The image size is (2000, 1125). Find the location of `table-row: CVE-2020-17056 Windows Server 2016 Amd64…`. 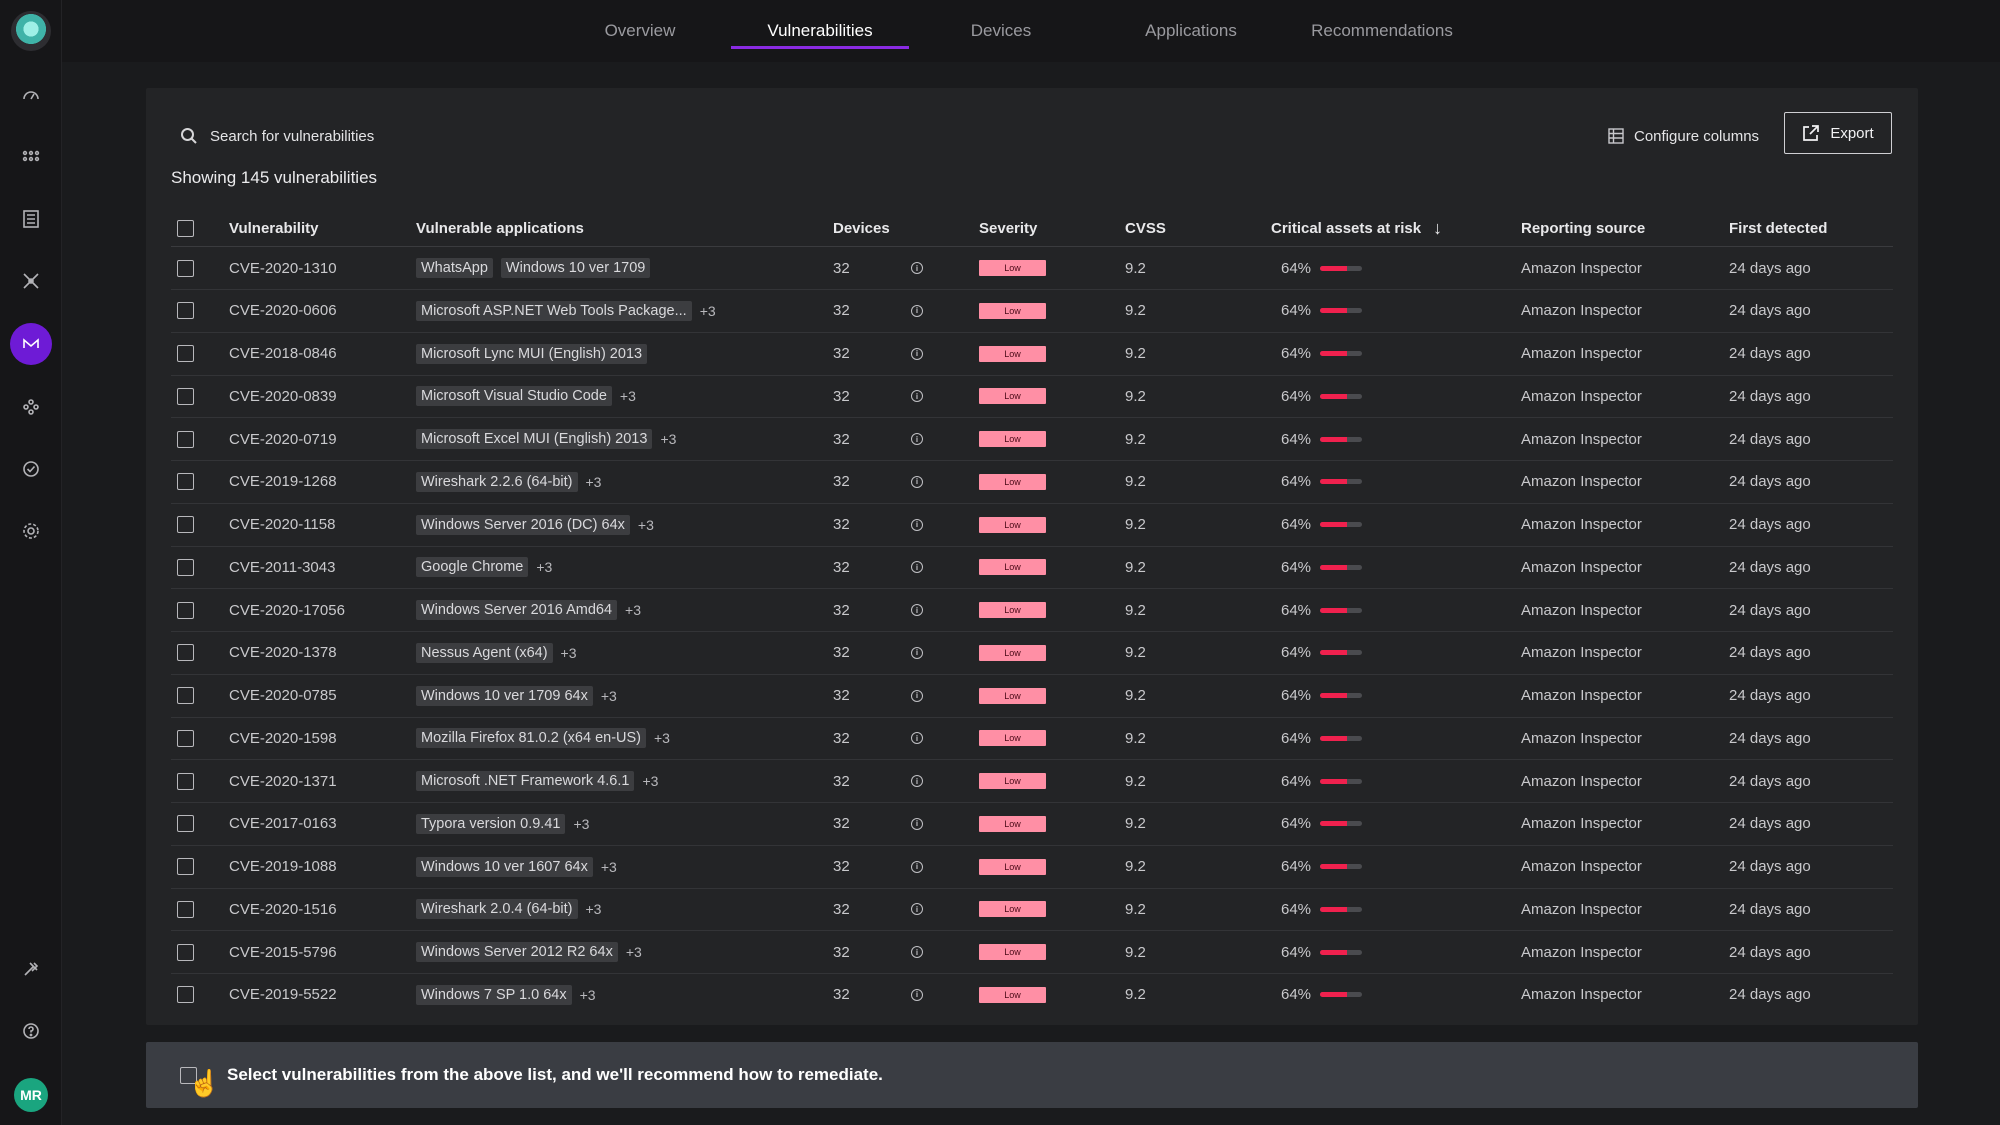

table-row: CVE-2020-17056 Windows Server 2016 Amd64… is located at coordinates (1032, 610).